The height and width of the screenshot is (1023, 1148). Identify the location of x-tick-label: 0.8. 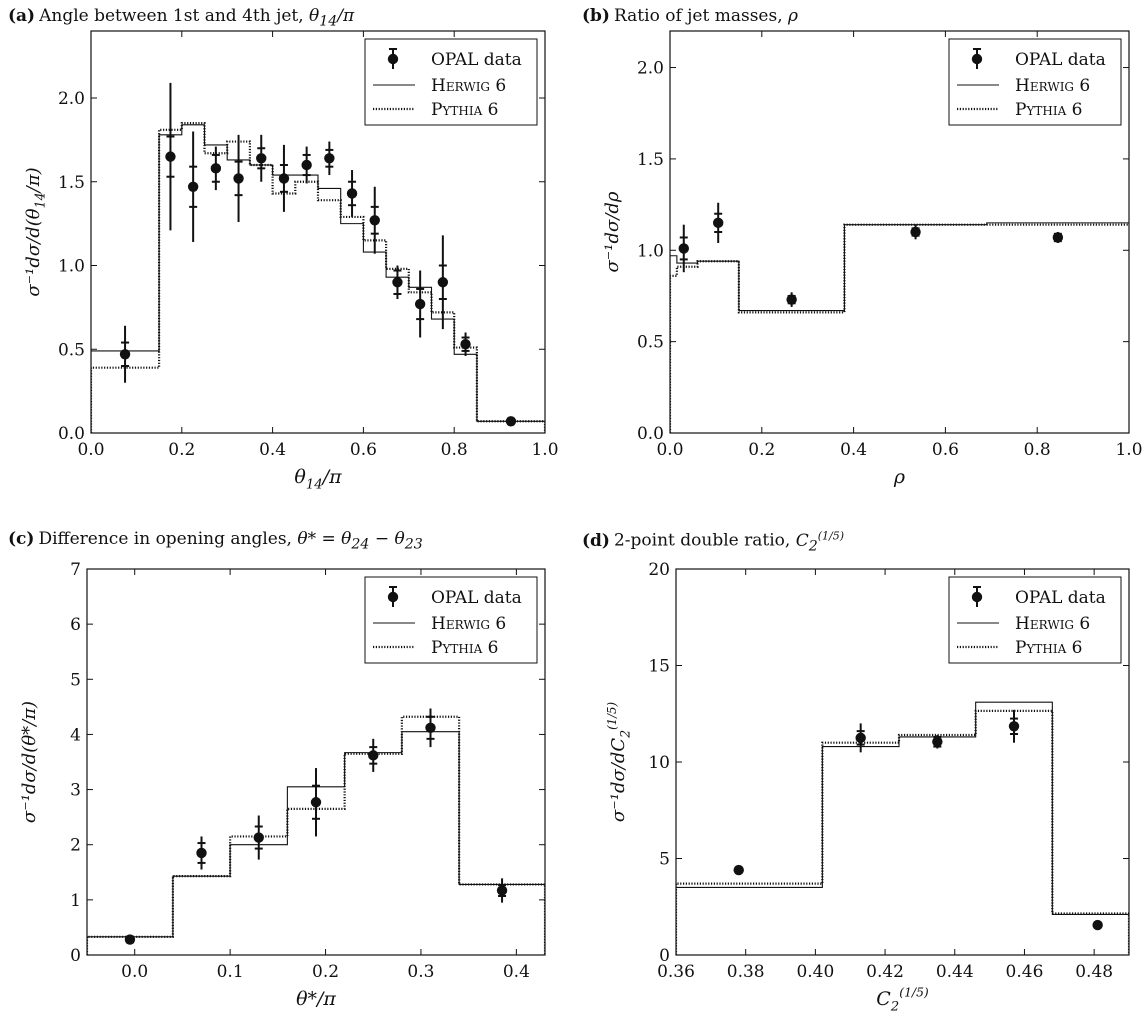
(1037, 450).